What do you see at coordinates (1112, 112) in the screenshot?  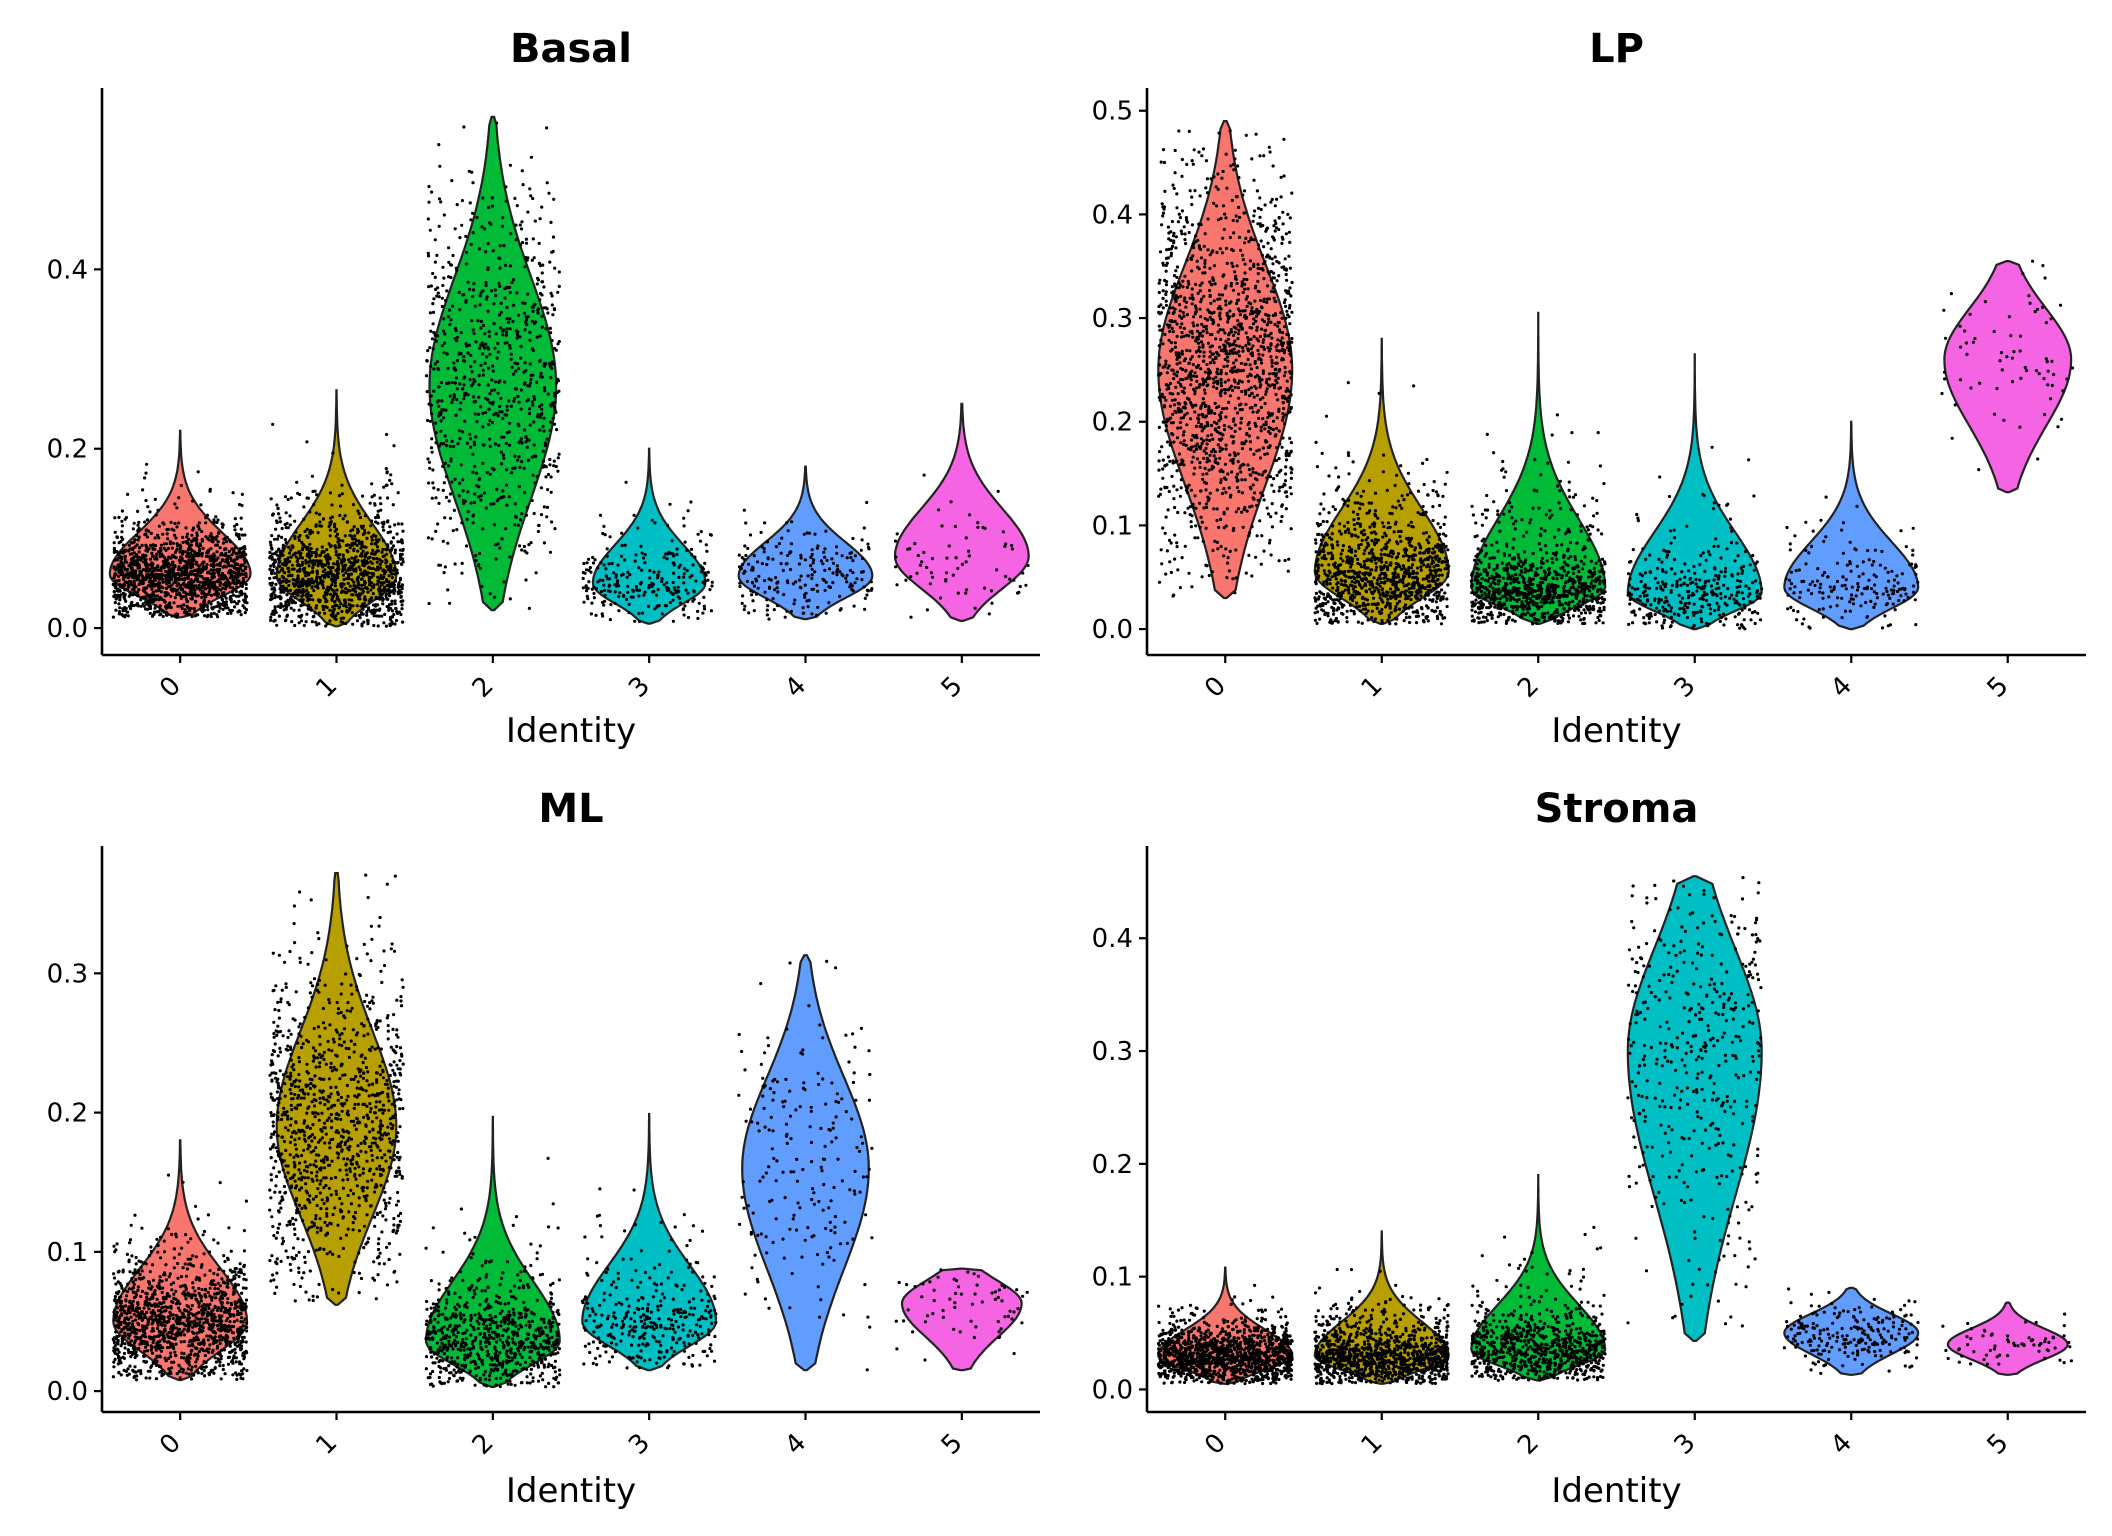 I see `y-tick-label: 0.5` at bounding box center [1112, 112].